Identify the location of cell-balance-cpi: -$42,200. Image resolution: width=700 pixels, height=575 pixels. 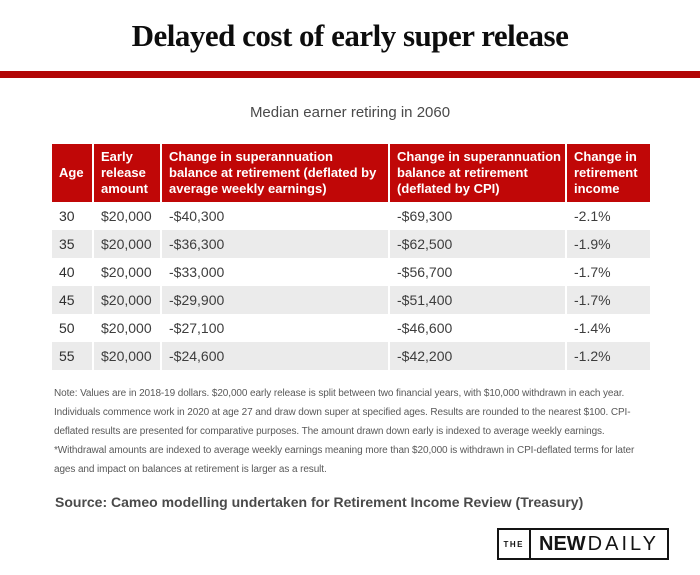
(476, 356).